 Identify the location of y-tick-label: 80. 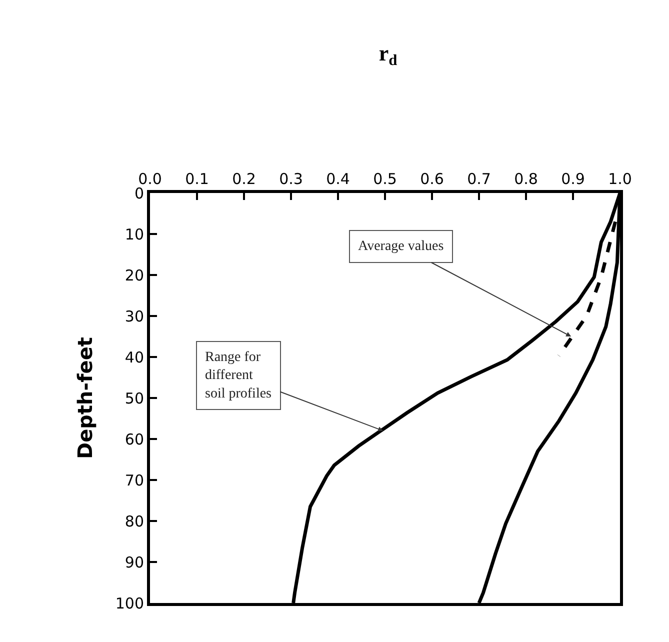
(134, 521).